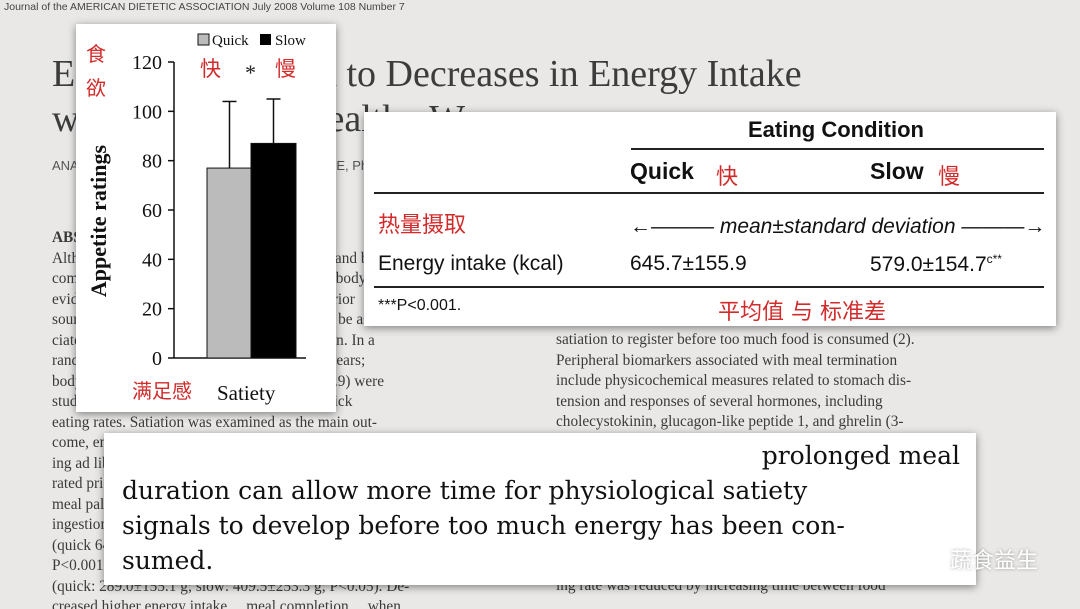  Describe the element at coordinates (662, 171) in the screenshot. I see `column-quick: Quick` at that location.